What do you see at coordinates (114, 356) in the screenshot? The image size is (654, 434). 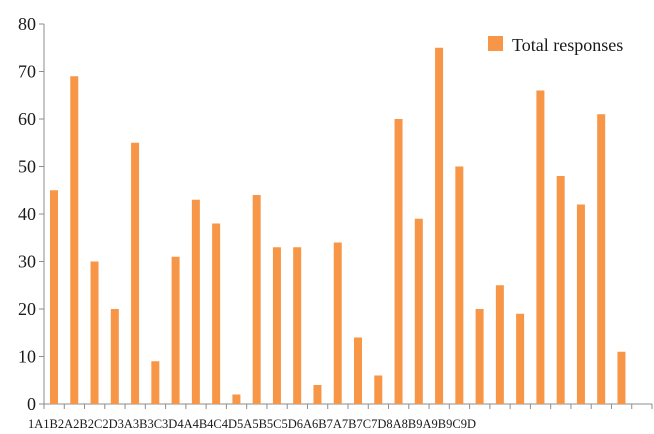 I see `bar-2B` at bounding box center [114, 356].